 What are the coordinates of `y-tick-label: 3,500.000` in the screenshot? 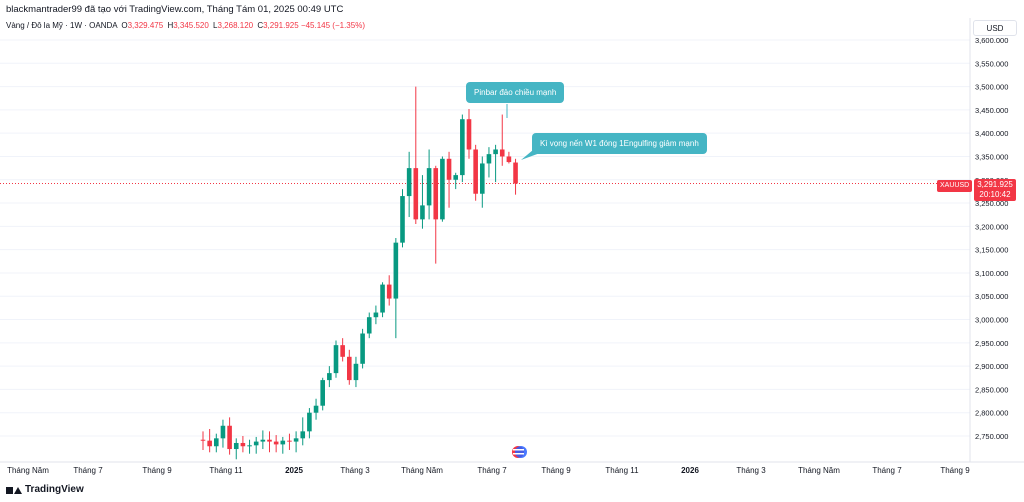 It's located at (991, 87).